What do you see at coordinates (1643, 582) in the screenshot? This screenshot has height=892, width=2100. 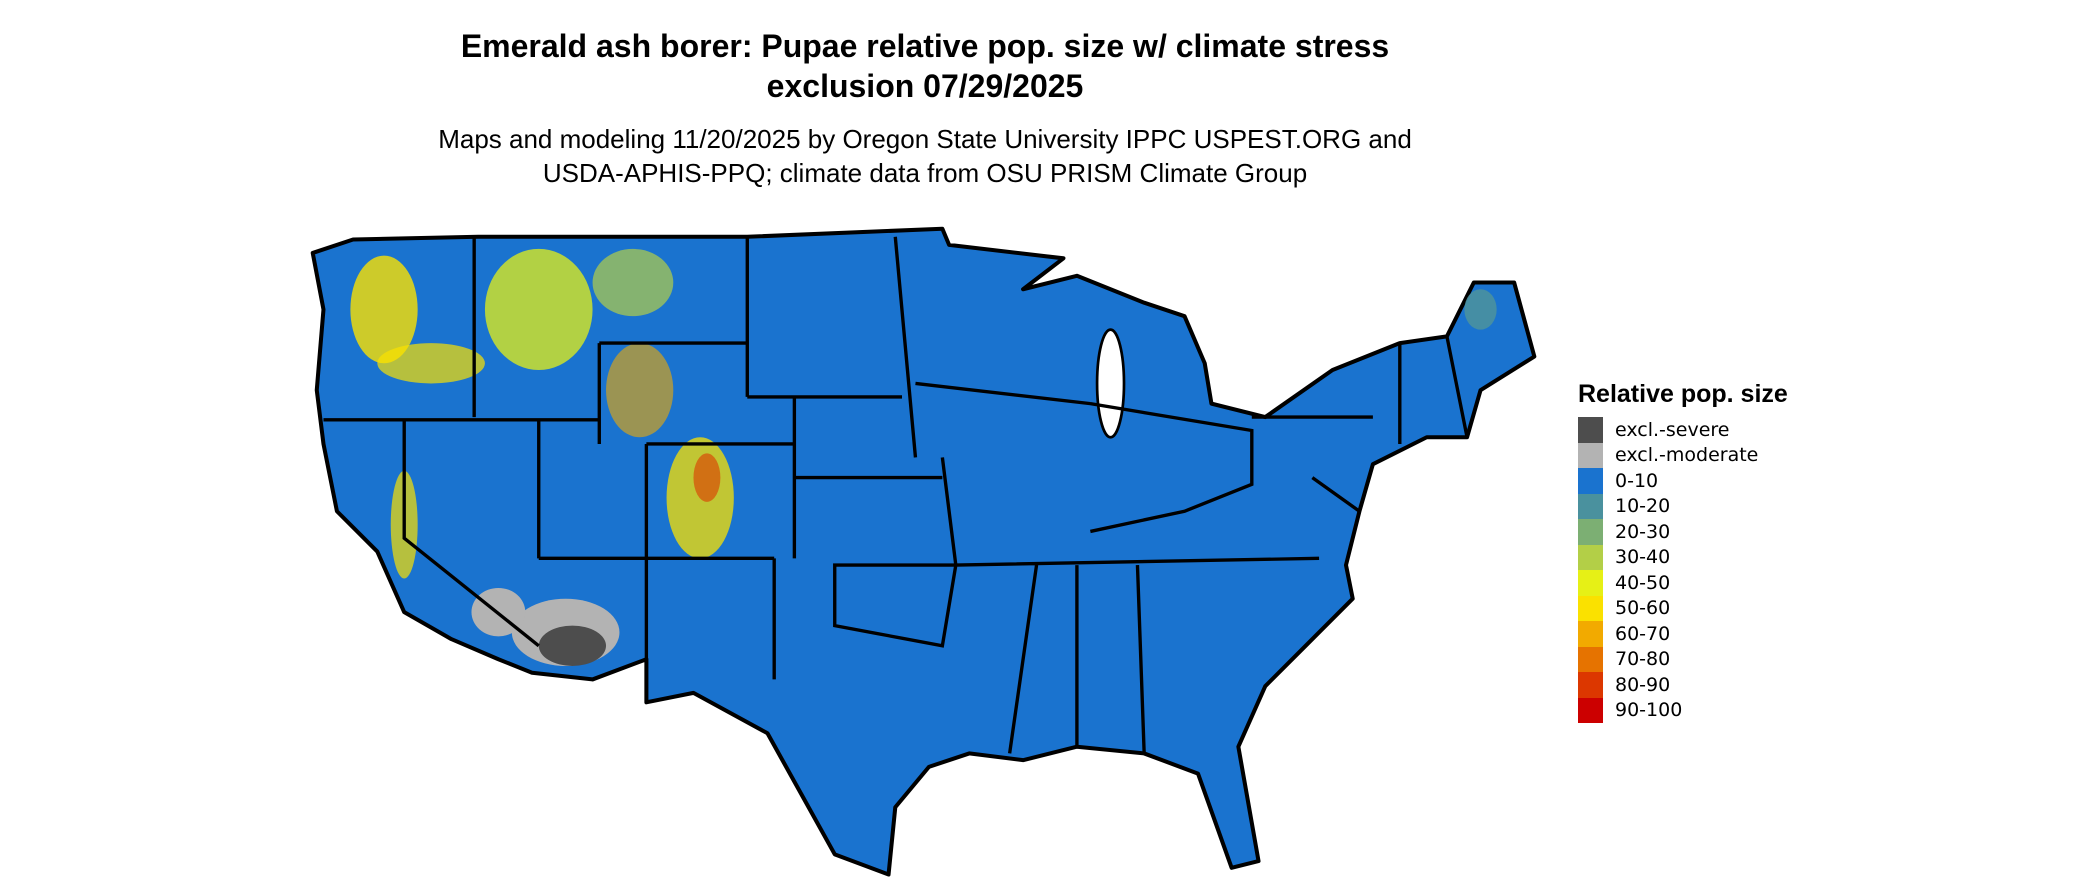 I see `legend-label: 40-50` at bounding box center [1643, 582].